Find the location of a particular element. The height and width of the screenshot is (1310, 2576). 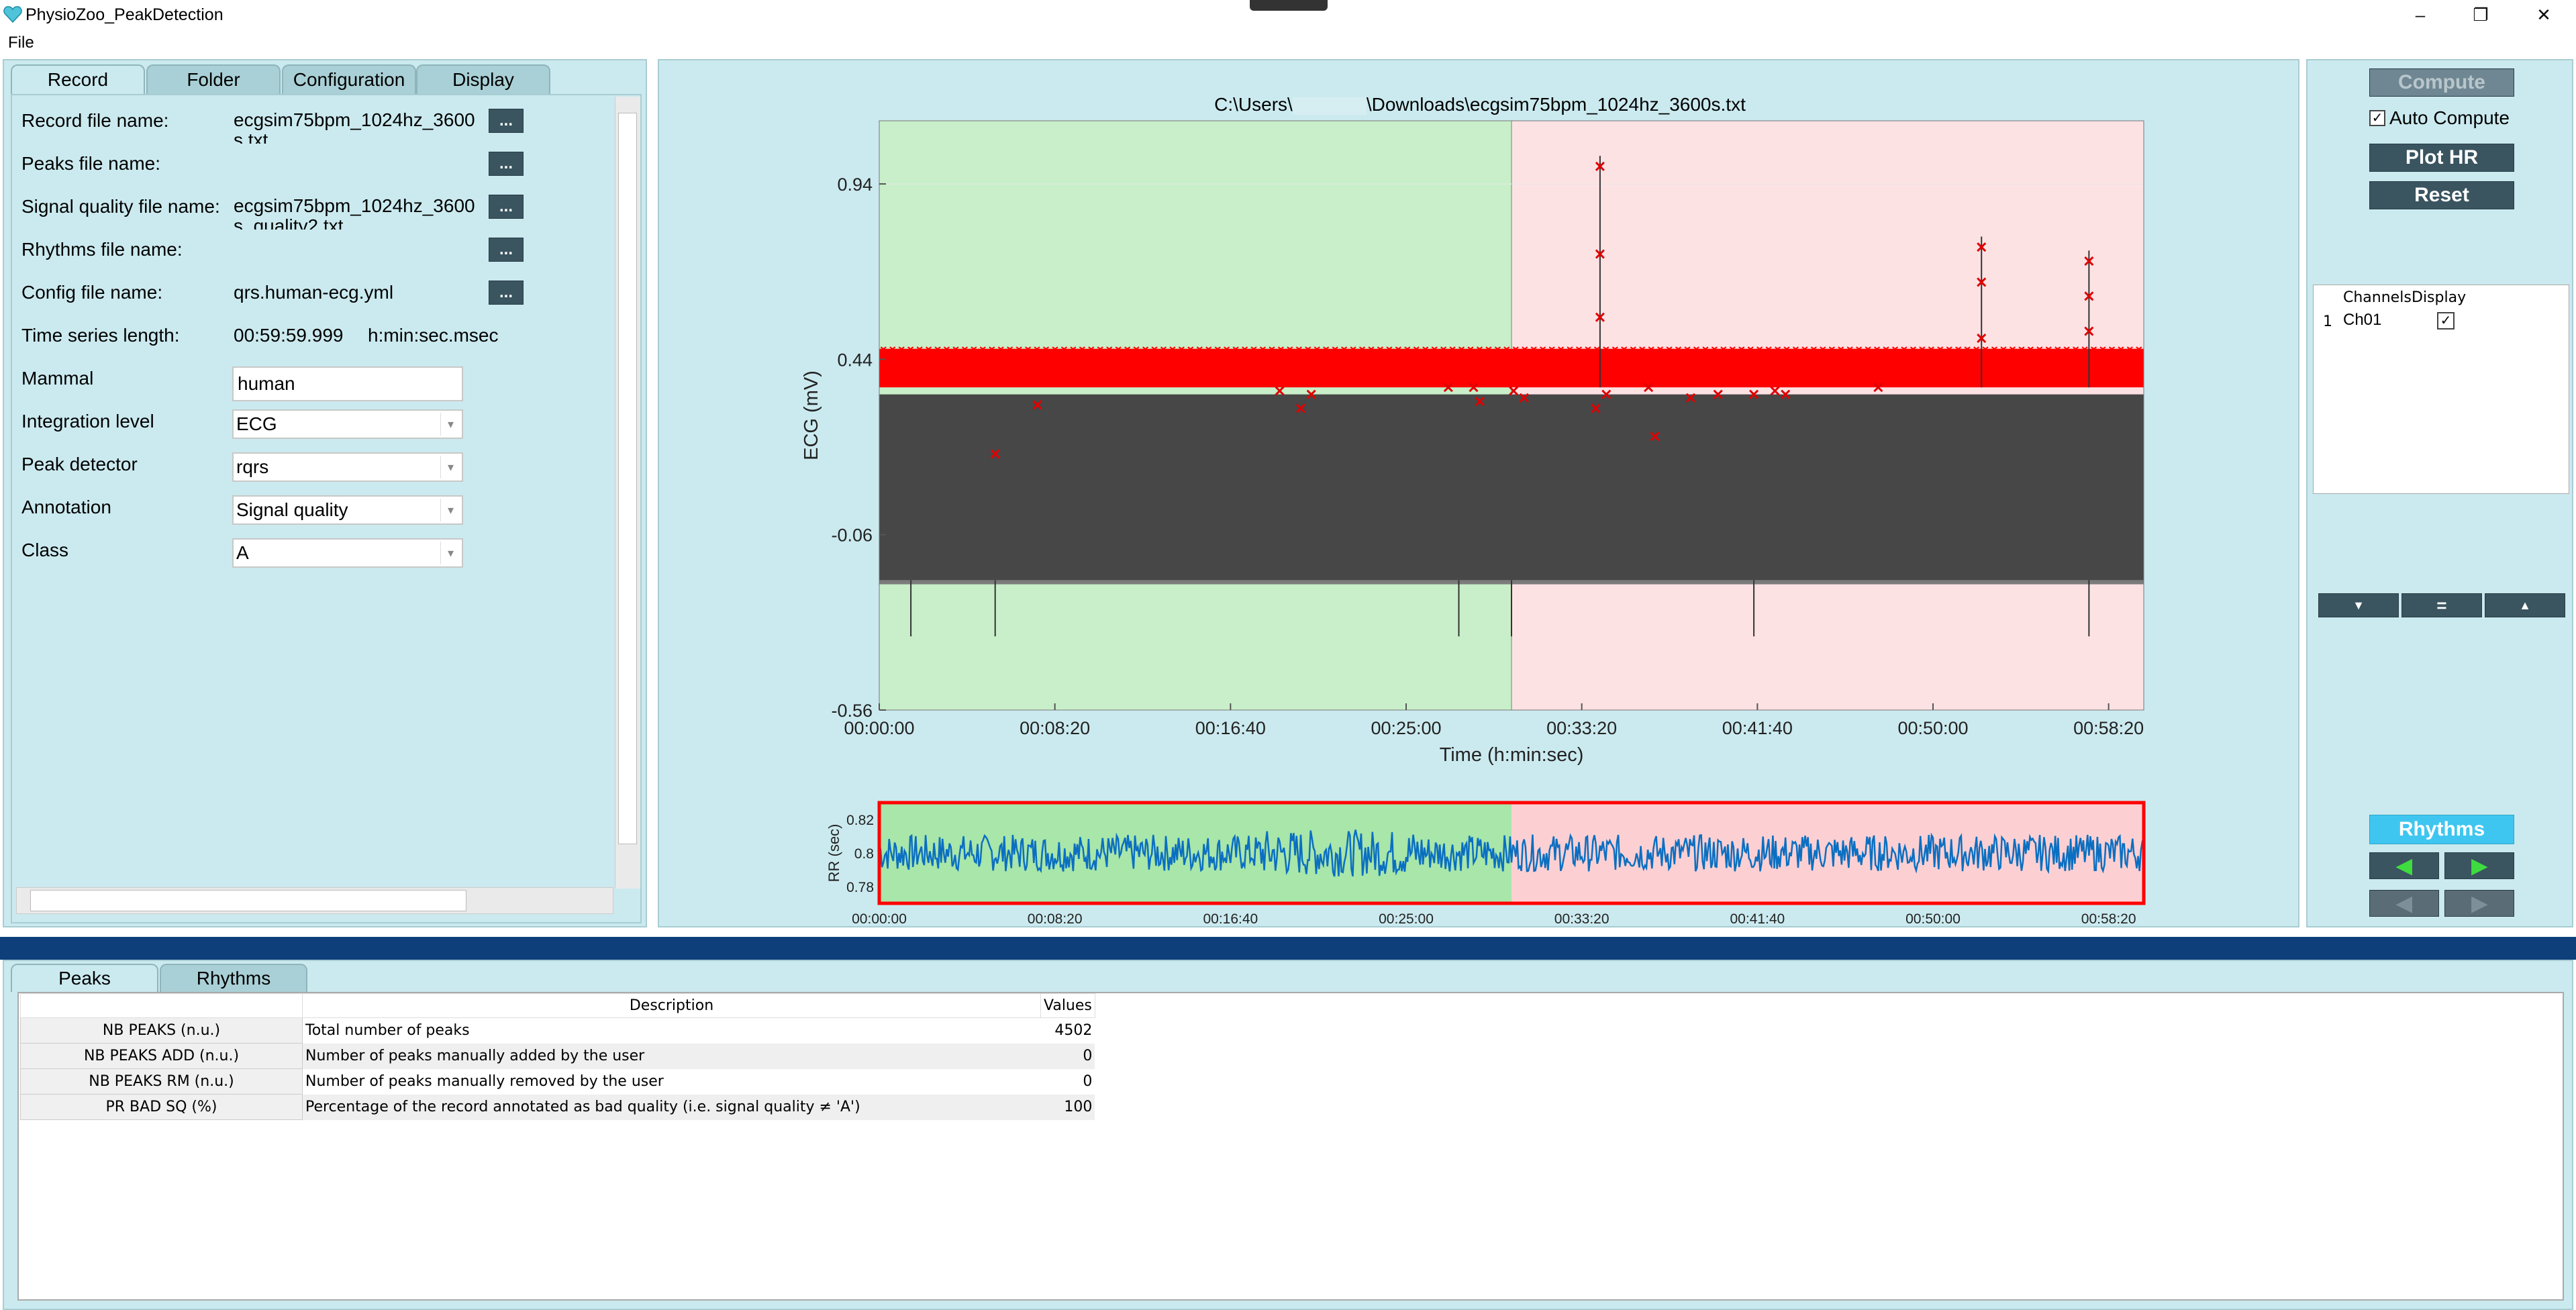

y-axis-label: ECG (mV) is located at coordinates (811, 415).